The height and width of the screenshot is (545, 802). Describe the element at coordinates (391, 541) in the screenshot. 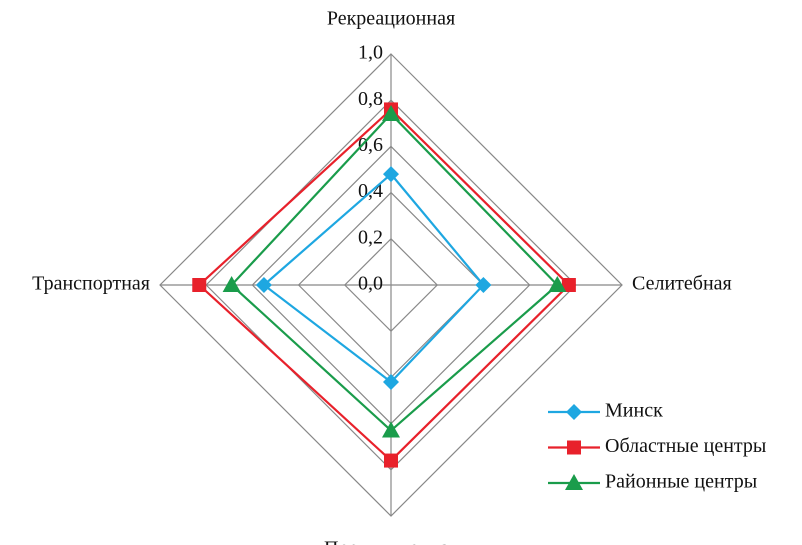

I see `category-label: Промышленная` at that location.